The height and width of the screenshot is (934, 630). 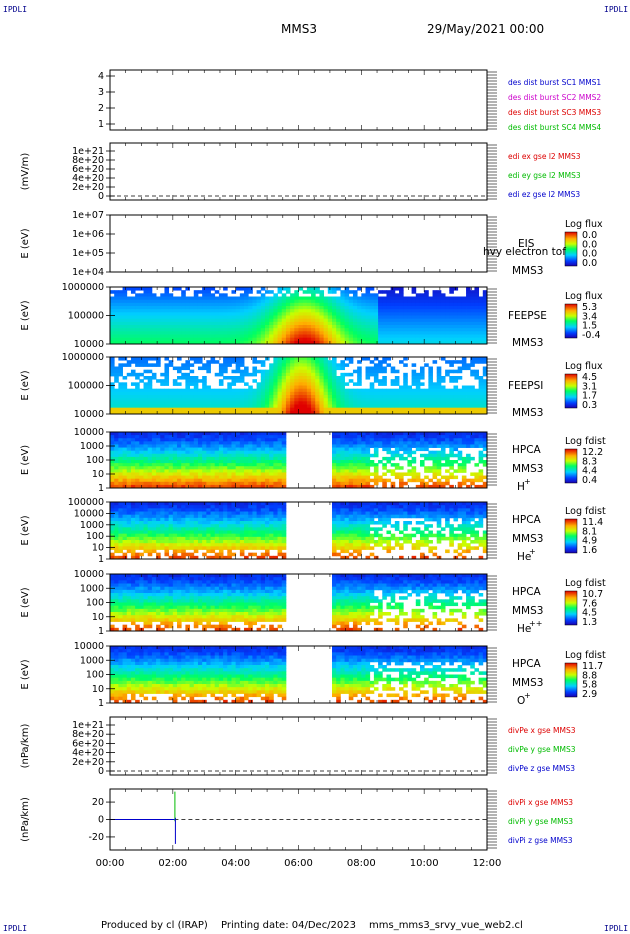 What do you see at coordinates (88, 234) in the screenshot?
I see `y-tick-label: 1e+06` at bounding box center [88, 234].